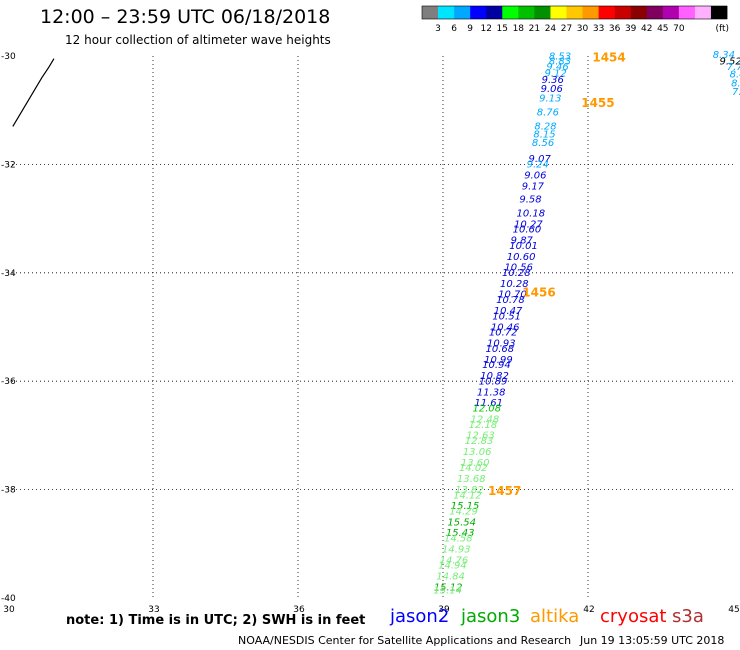  Describe the element at coordinates (501, 344) in the screenshot. I see `swh-reading: 10.93` at that location.